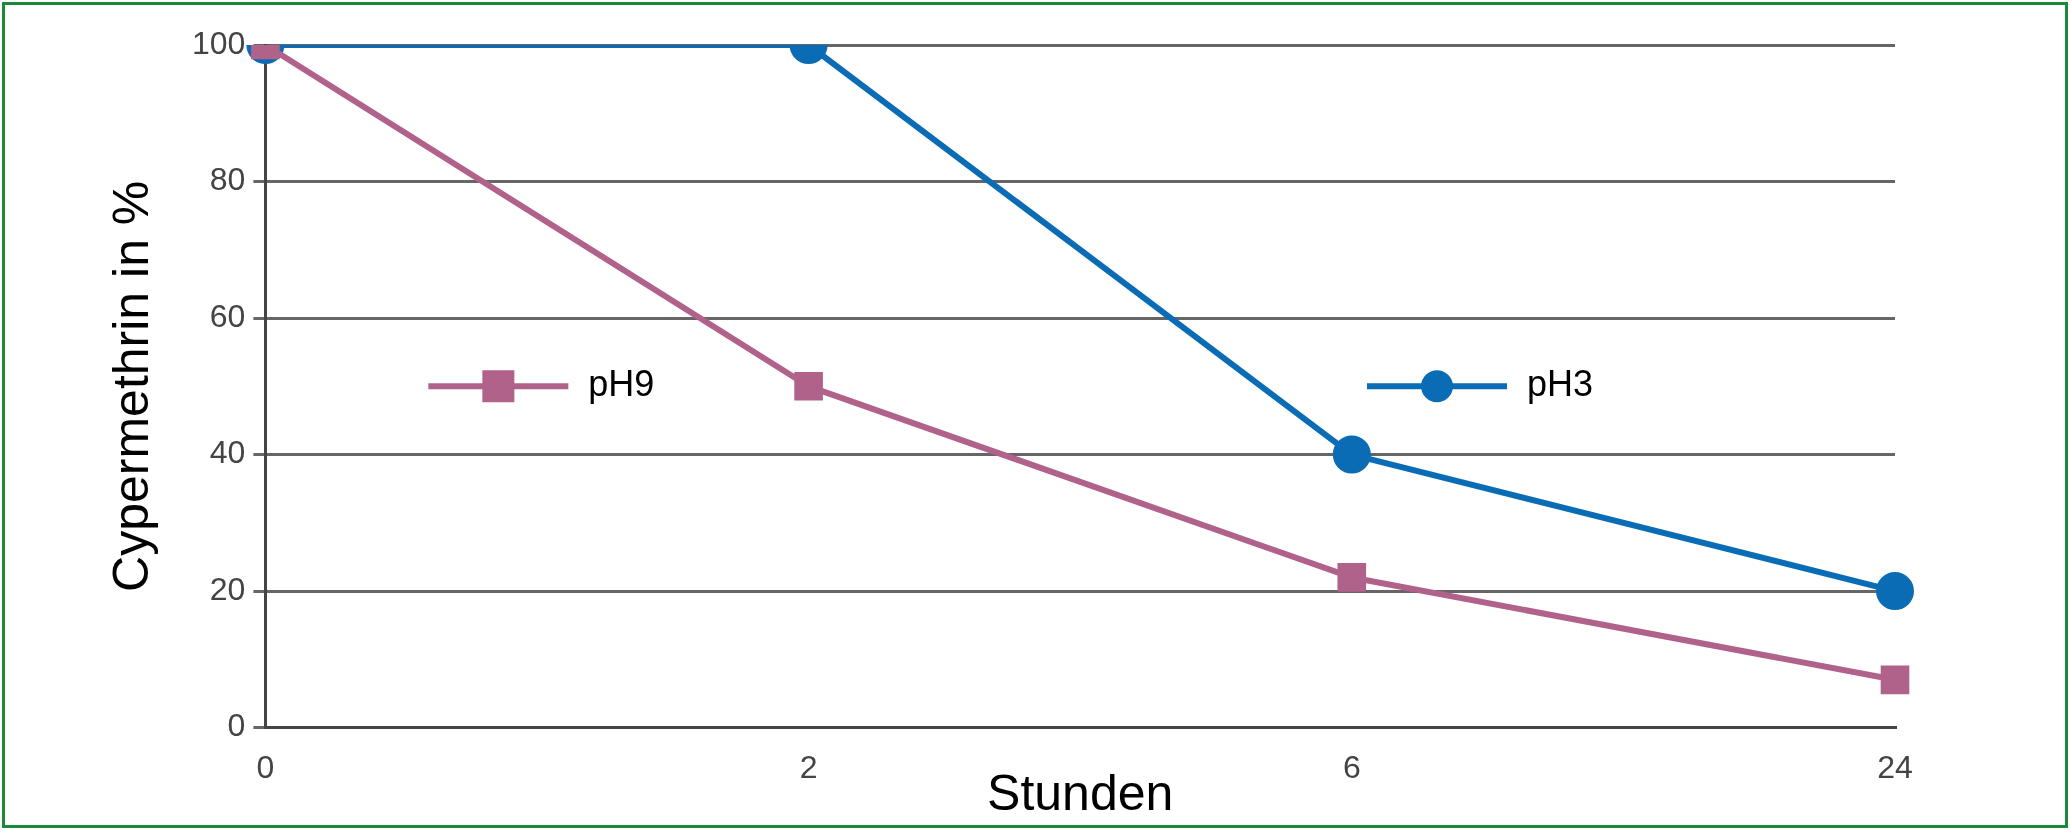 This screenshot has height=830, width=2070. What do you see at coordinates (227, 588) in the screenshot?
I see `y-tick-label: 20` at bounding box center [227, 588].